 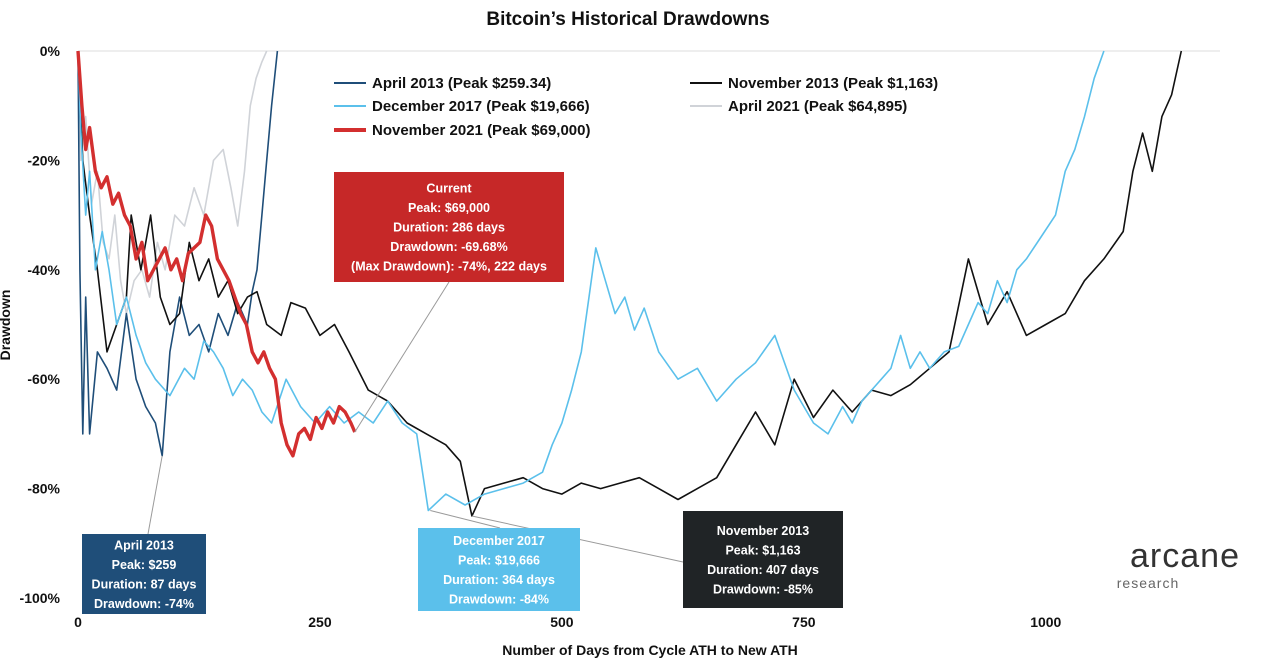 What do you see at coordinates (763, 570) in the screenshot?
I see `annotation-line: Duration: 407 days` at bounding box center [763, 570].